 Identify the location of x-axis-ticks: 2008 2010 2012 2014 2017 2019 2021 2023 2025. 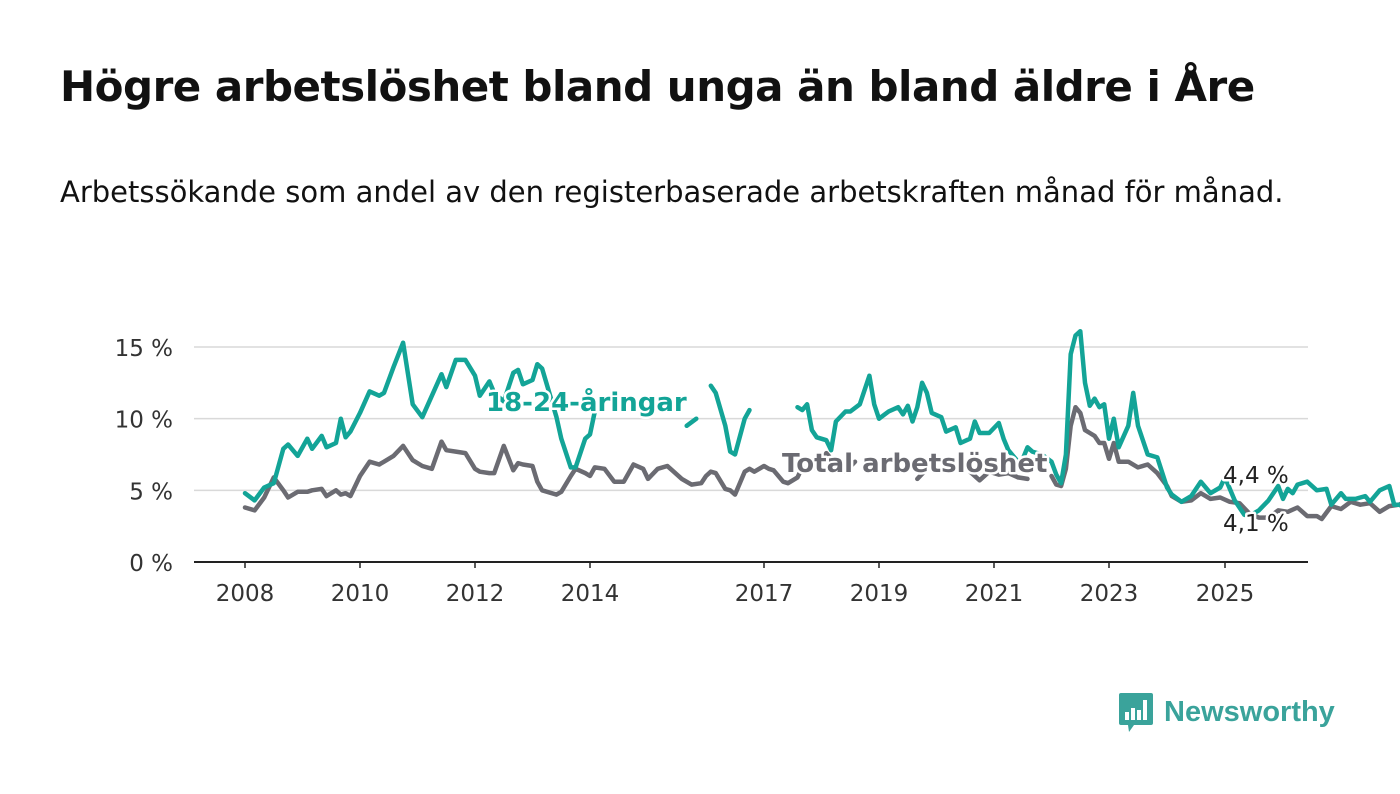
(735, 584).